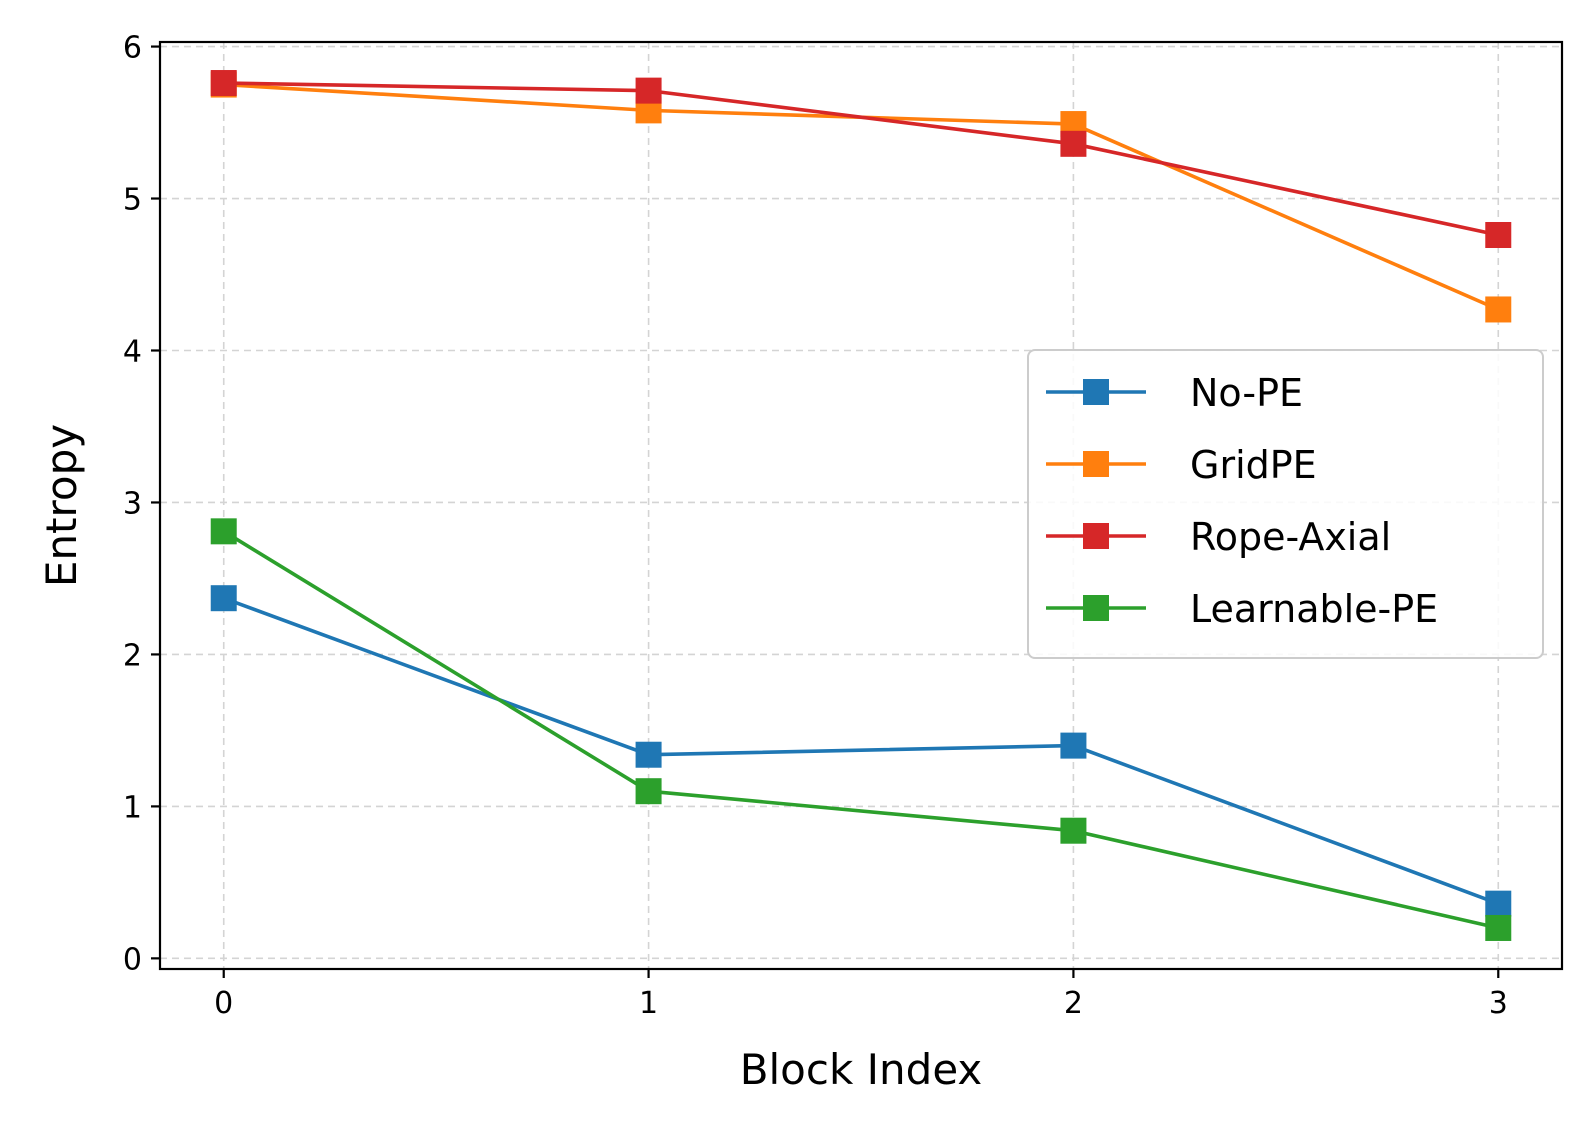 This screenshot has height=1139, width=1584. What do you see at coordinates (132, 351) in the screenshot?
I see `y-tick-label: 4` at bounding box center [132, 351].